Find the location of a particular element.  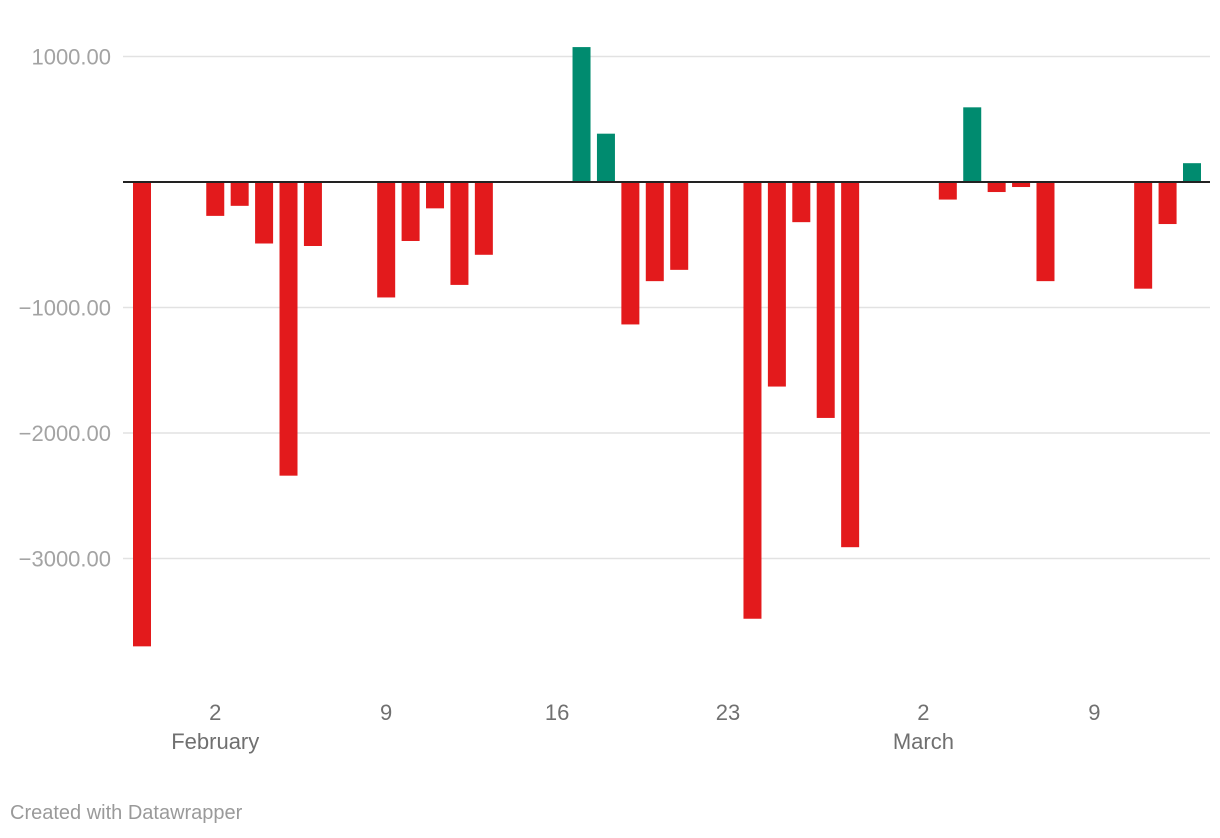

footer-credit: Created with Datawrapper is located at coordinates (126, 813).